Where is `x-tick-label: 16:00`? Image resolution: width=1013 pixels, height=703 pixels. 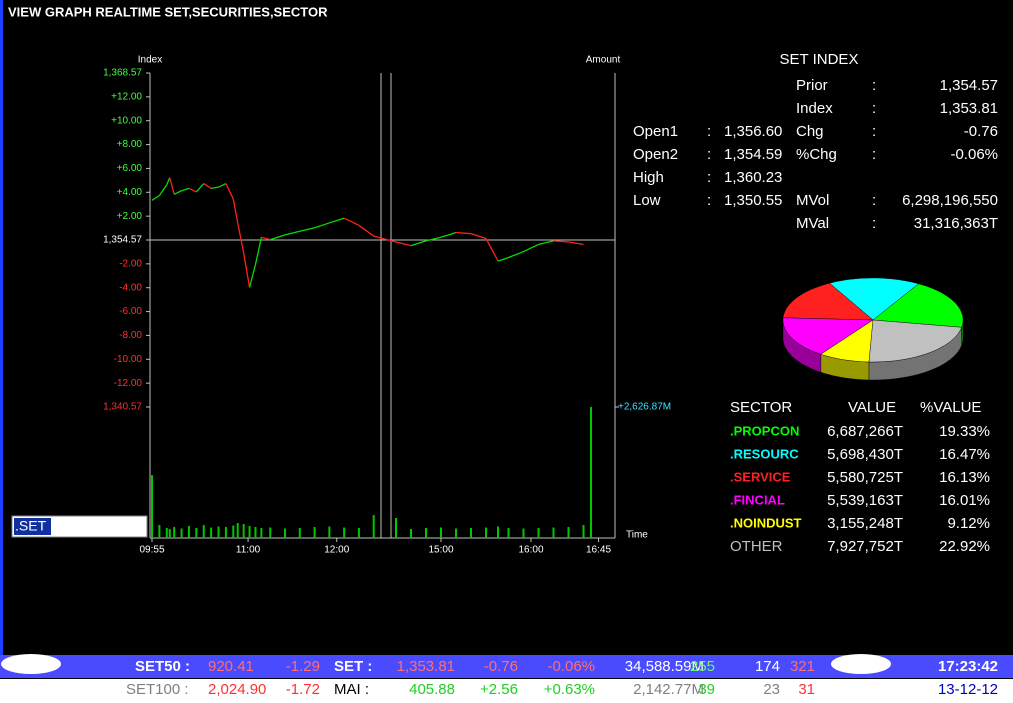
x-tick-label: 16:00 is located at coordinates (530, 550).